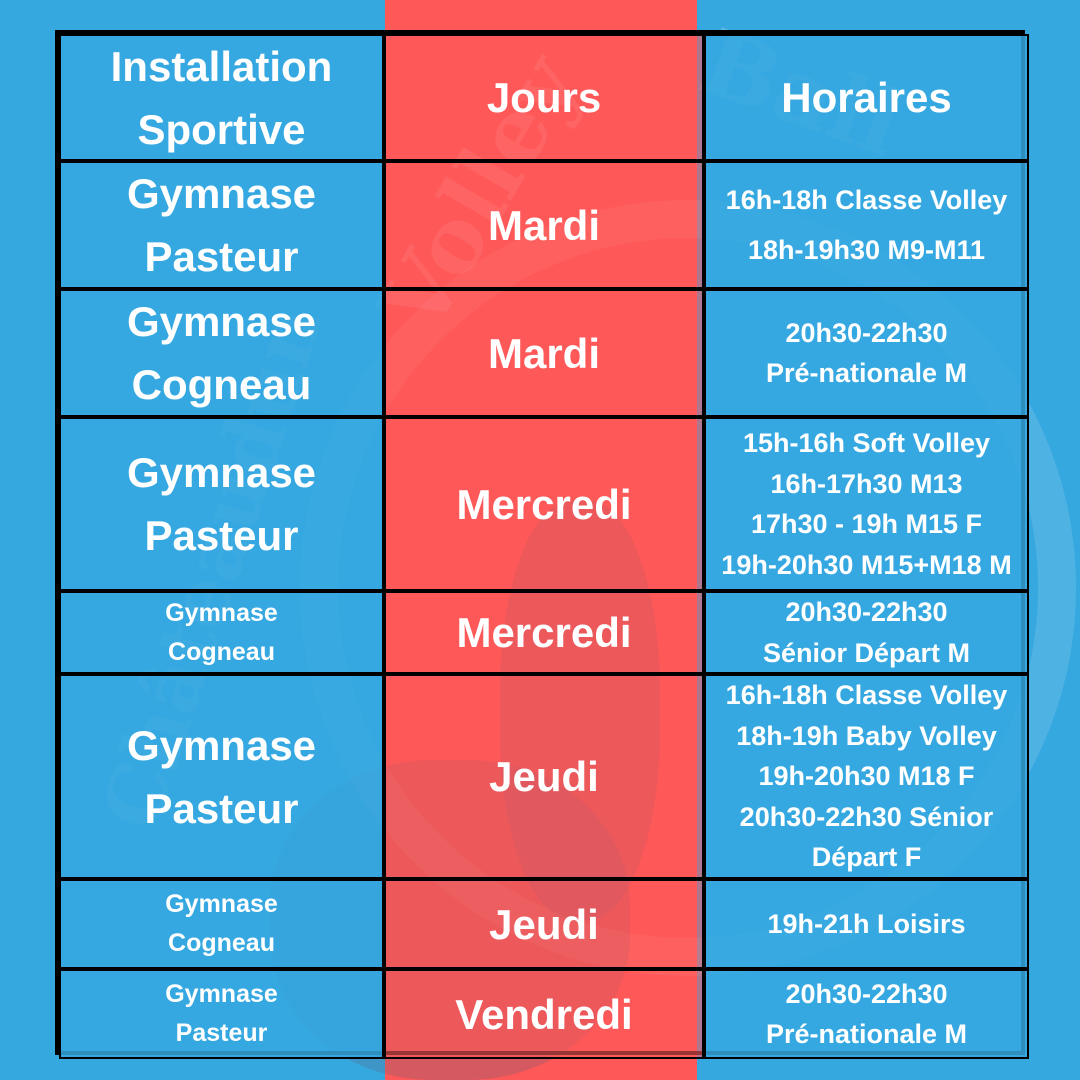 The height and width of the screenshot is (1080, 1080). I want to click on line-text: 16h-17h30 M13, so click(866, 483).